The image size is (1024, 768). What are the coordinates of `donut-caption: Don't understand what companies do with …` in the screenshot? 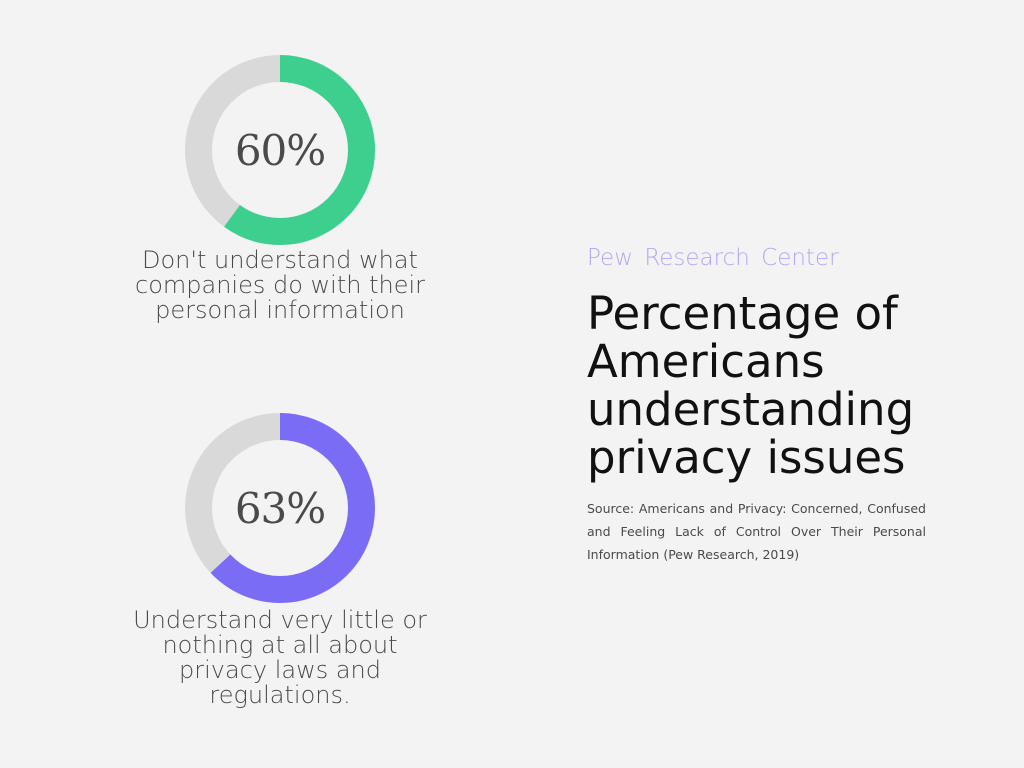 It's located at (280, 285).